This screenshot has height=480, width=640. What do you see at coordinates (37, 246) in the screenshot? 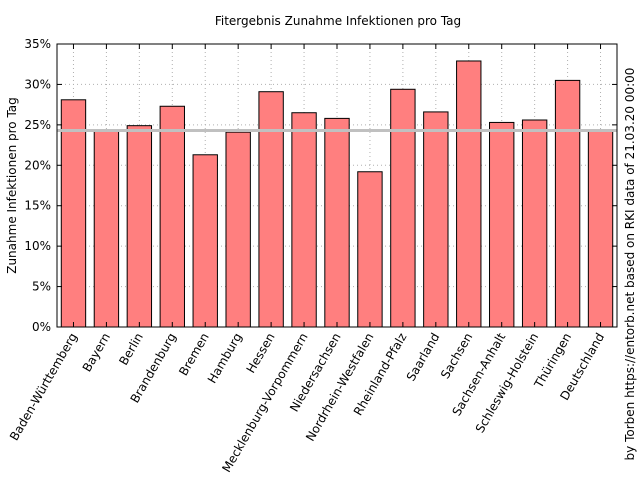
I see `y-tick-label: 10%` at bounding box center [37, 246].